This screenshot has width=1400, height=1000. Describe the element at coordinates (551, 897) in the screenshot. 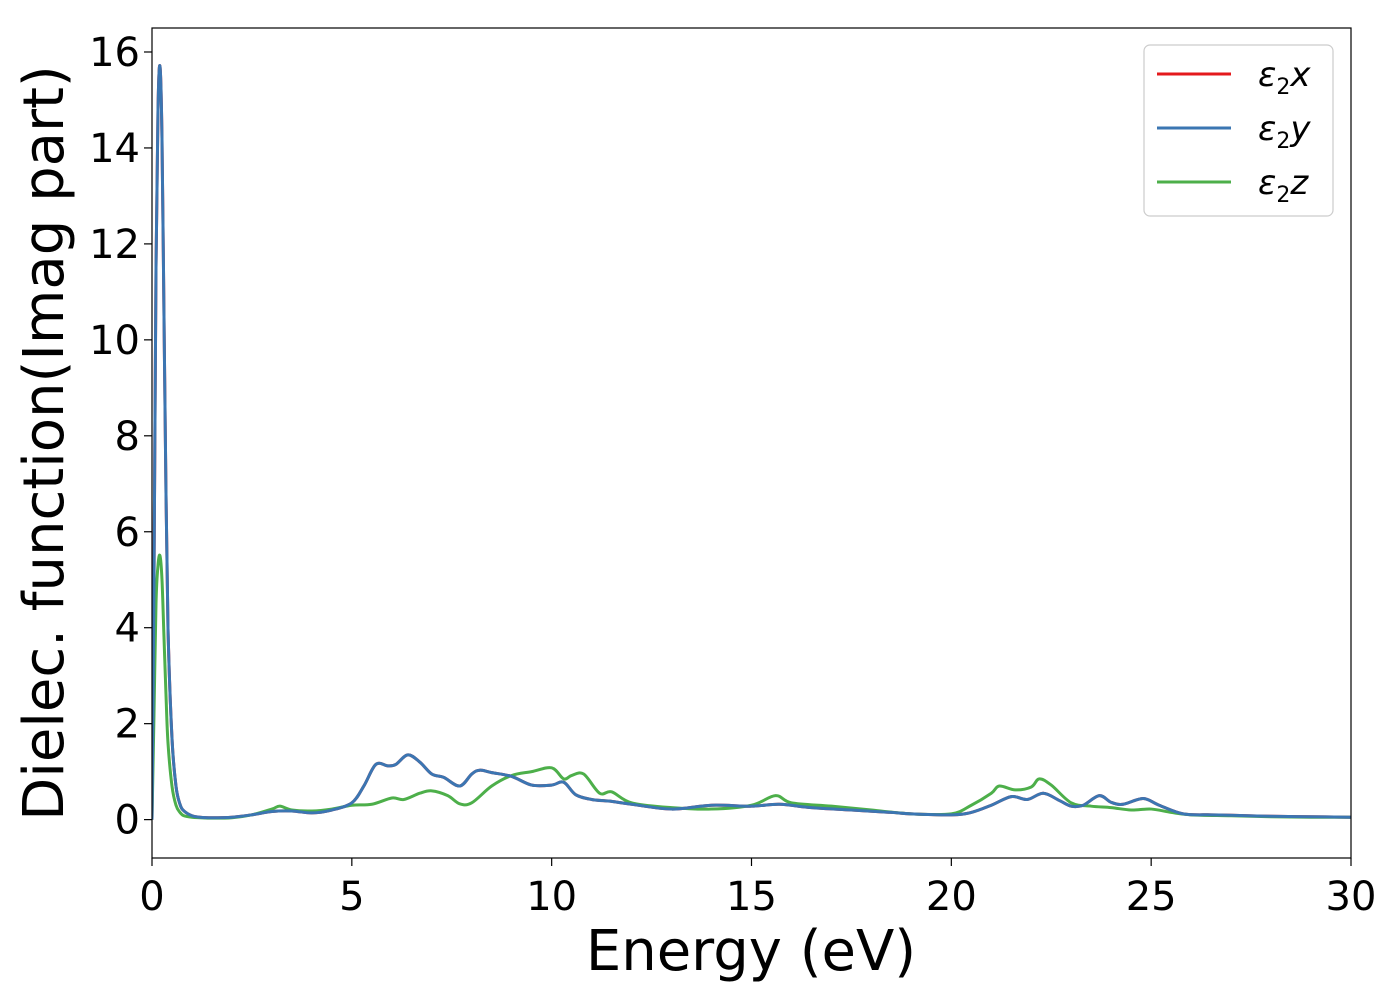

I see `x-tick-label: 10` at that location.